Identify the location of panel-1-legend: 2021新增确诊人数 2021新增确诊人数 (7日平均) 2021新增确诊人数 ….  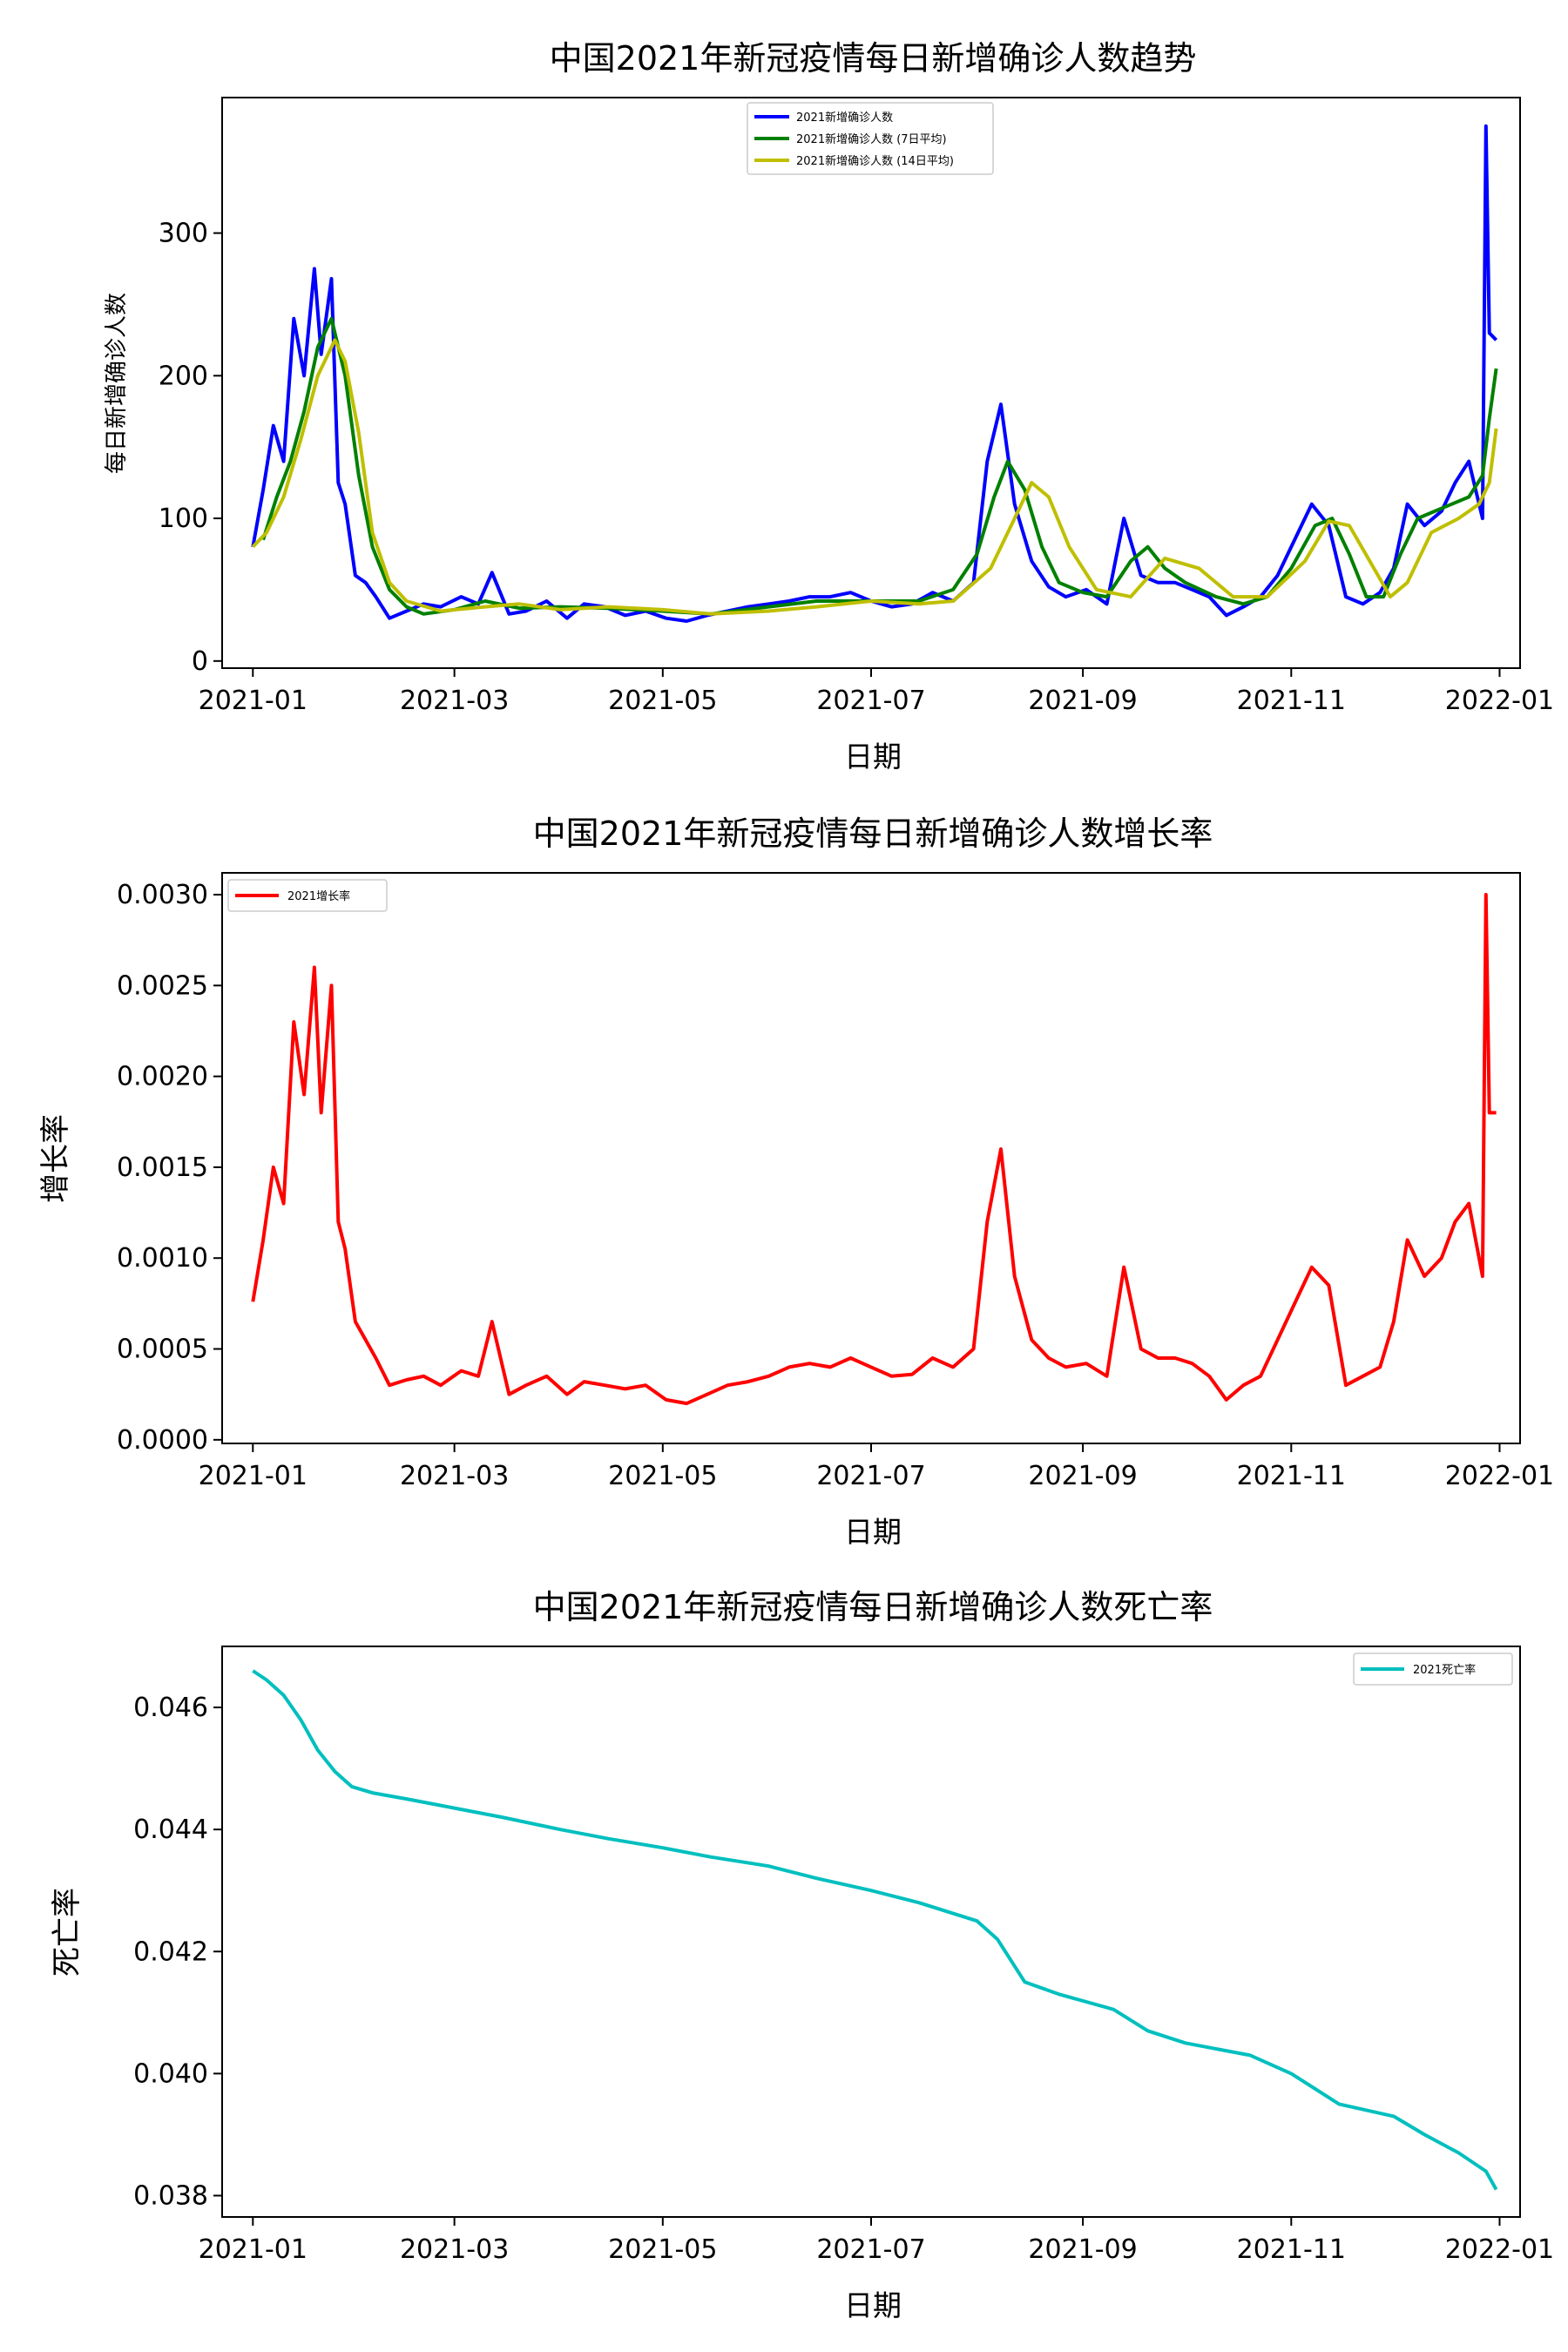
(870, 138).